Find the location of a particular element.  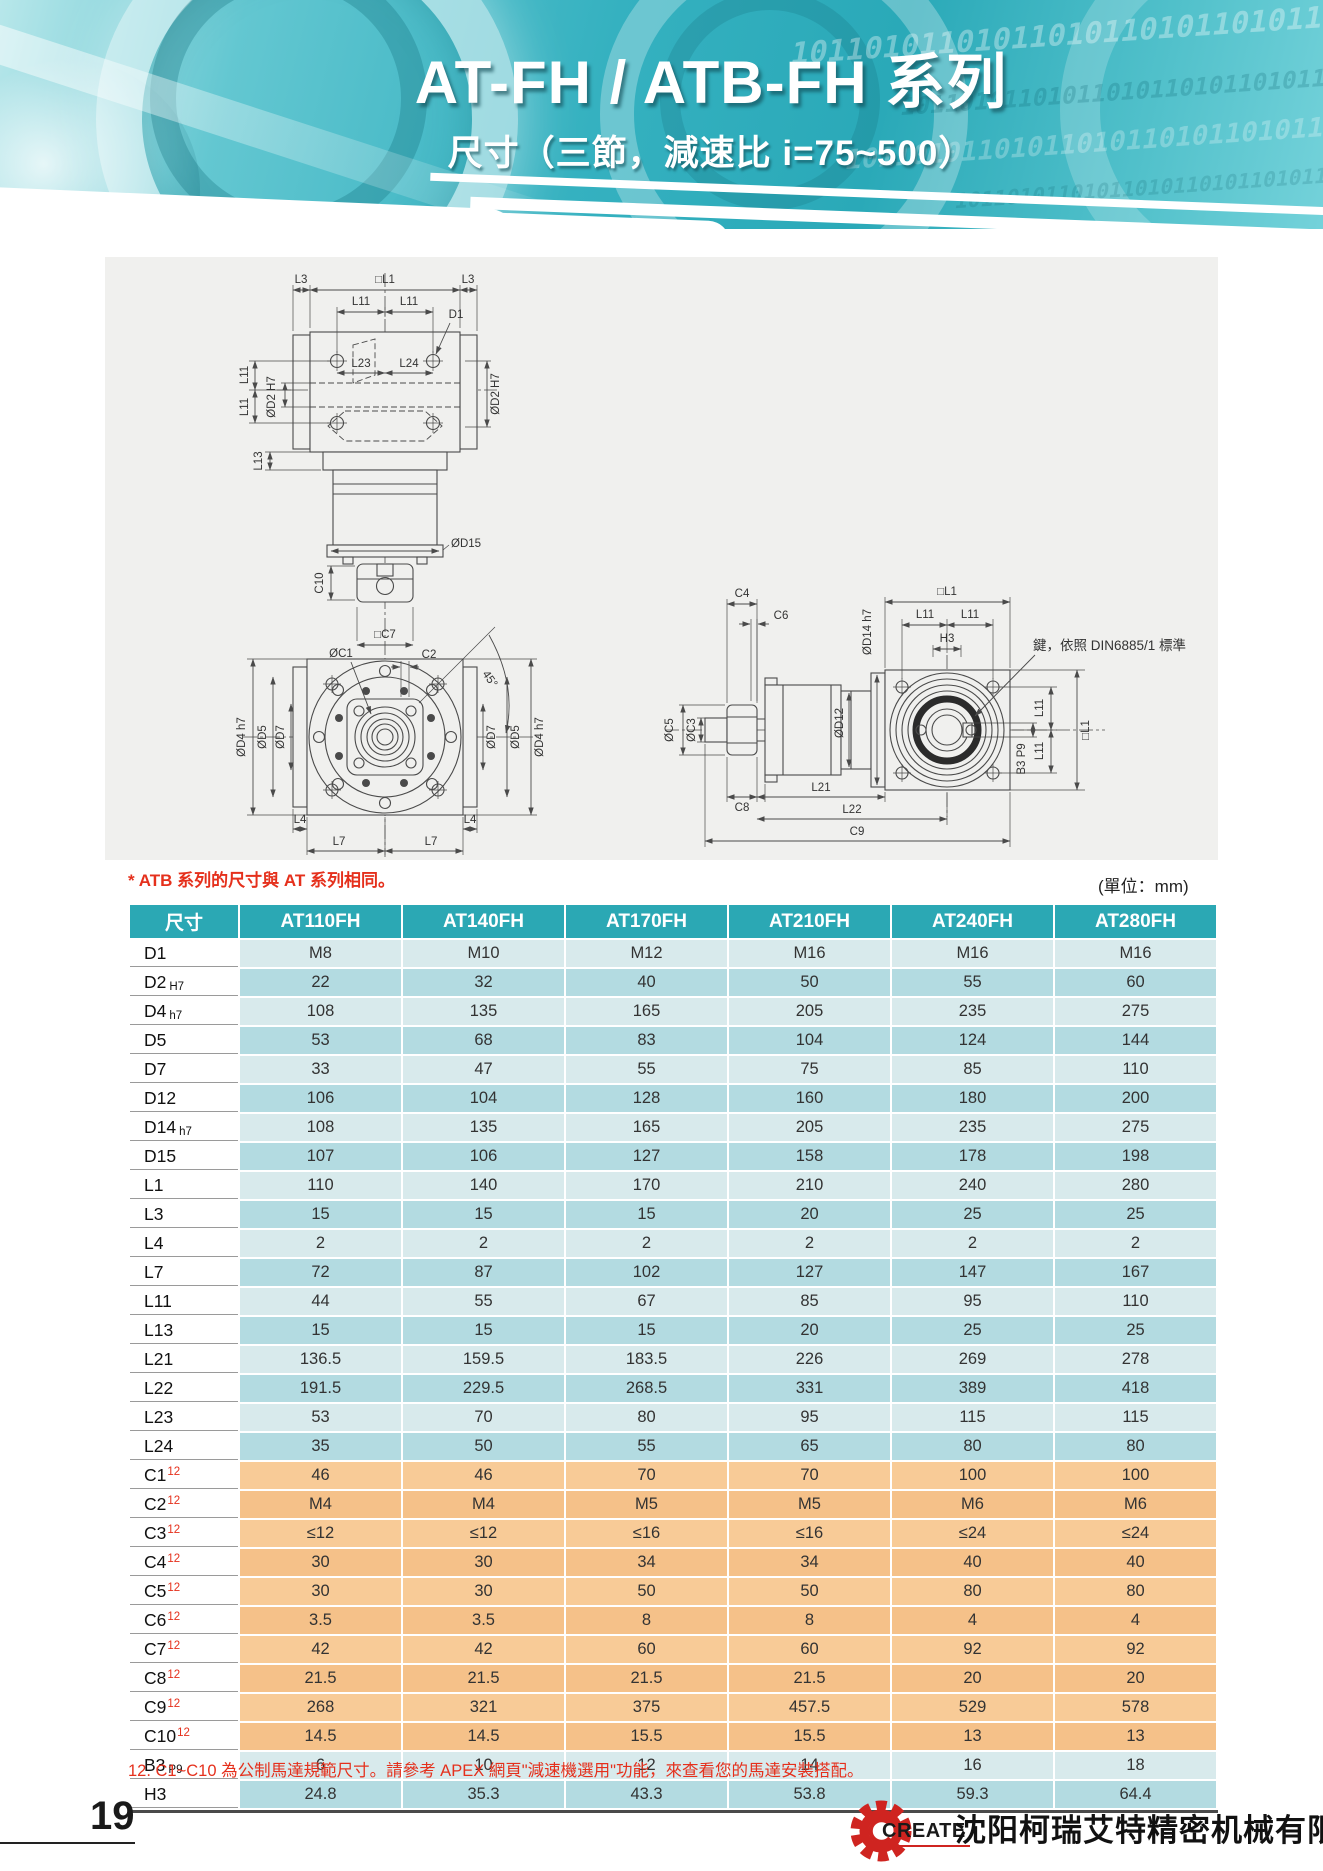

table-row: C212 M4 M4 M5 M5 M6 M6 is located at coordinates (673, 1504).